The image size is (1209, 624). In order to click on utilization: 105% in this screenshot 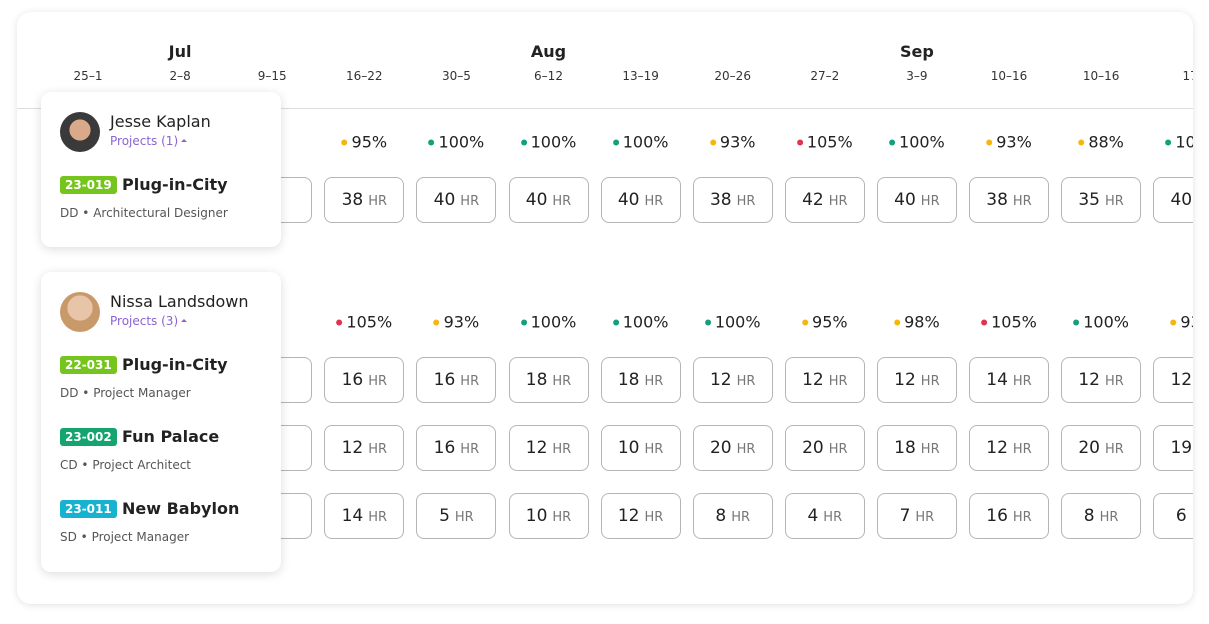, I will do `click(824, 142)`.